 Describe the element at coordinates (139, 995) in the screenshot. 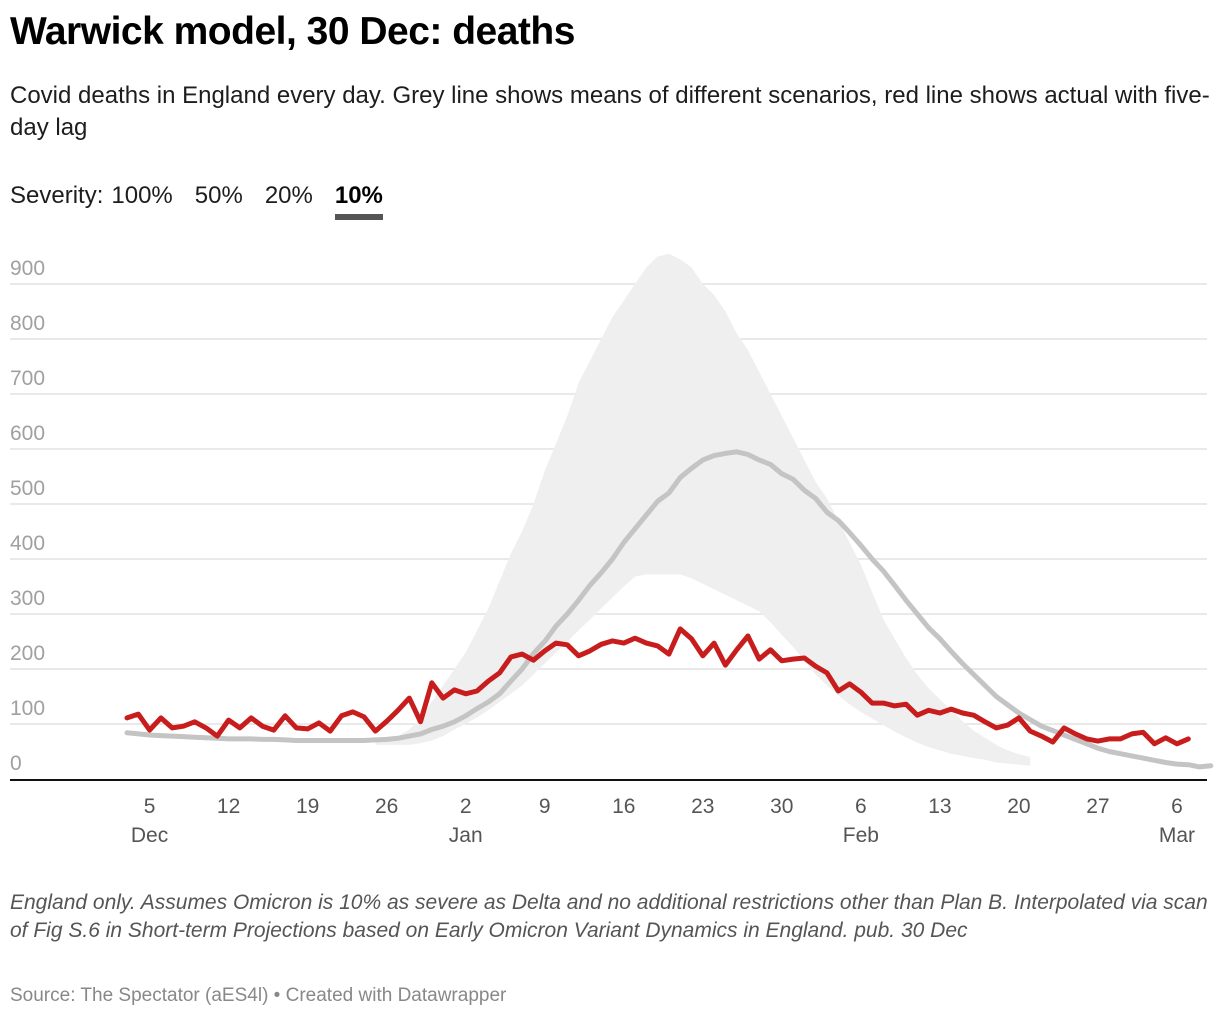

I see `source-label: Source: The Spectator (aES4l)` at that location.